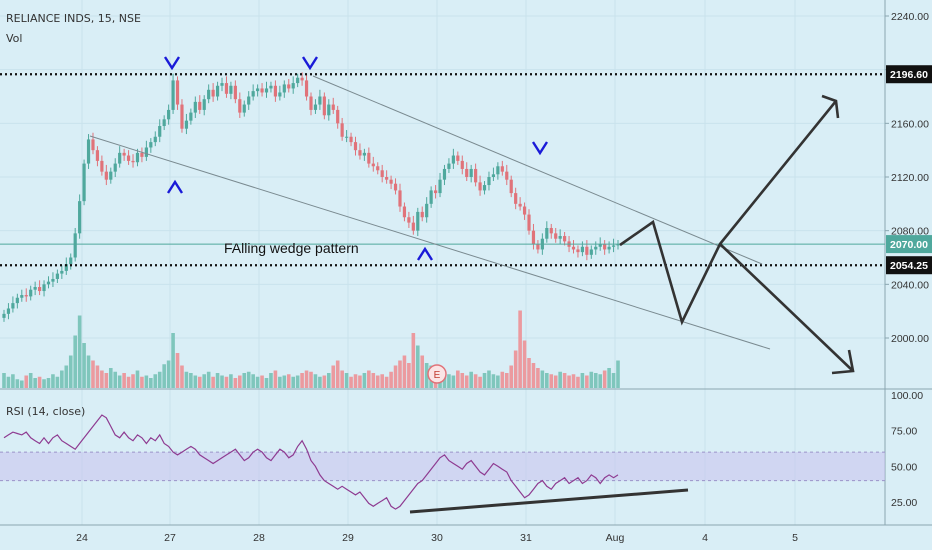 The height and width of the screenshot is (550, 932). What do you see at coordinates (311, 462) in the screenshot?
I see `rsi-line` at bounding box center [311, 462].